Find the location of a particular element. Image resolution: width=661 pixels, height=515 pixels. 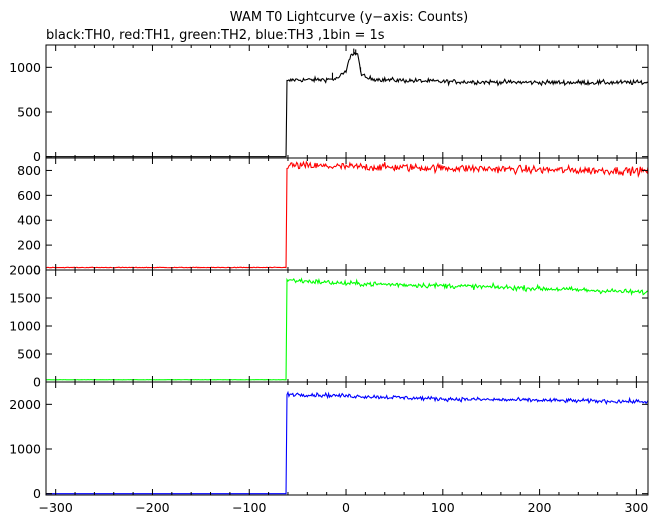

x-tick-label: 0 is located at coordinates (346, 507).